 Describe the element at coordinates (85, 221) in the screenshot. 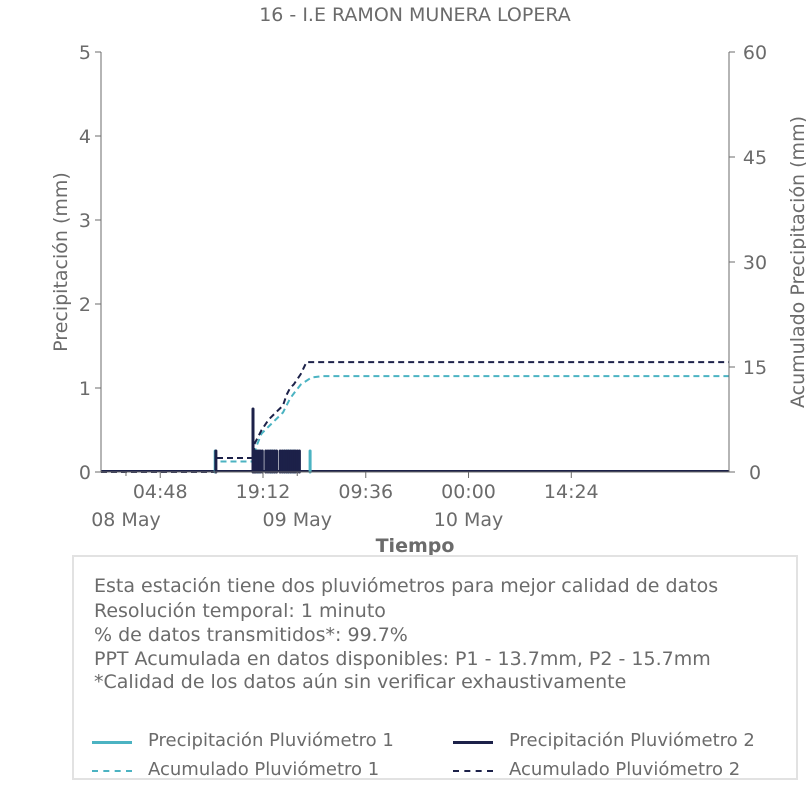

I see `y-tick-label-3: 3` at that location.